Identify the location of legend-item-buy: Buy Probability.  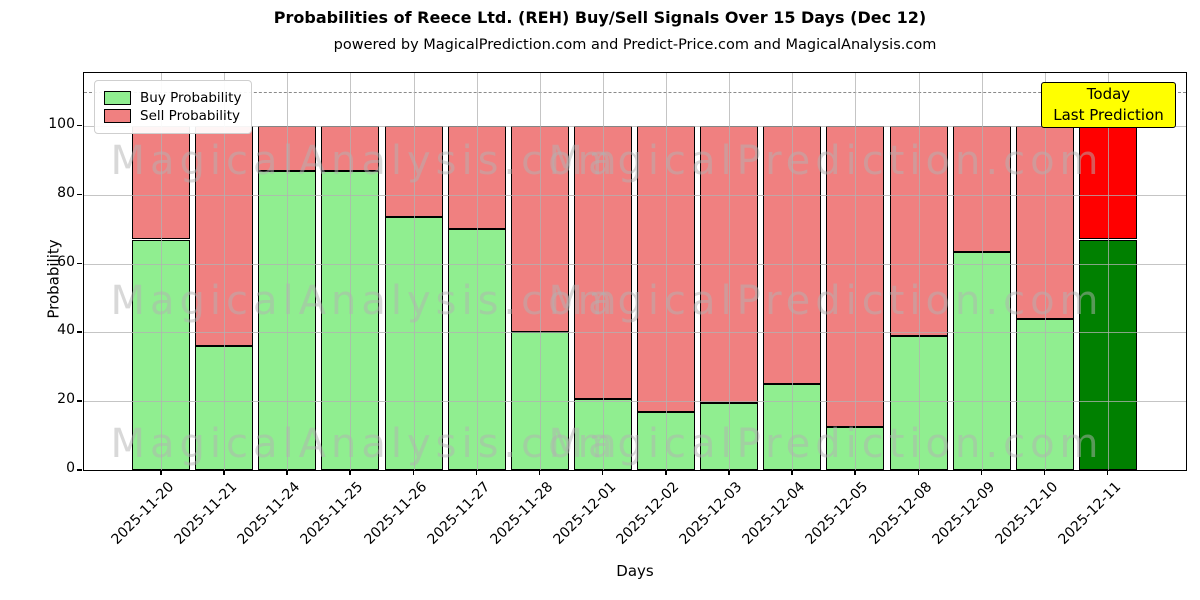
(172, 98).